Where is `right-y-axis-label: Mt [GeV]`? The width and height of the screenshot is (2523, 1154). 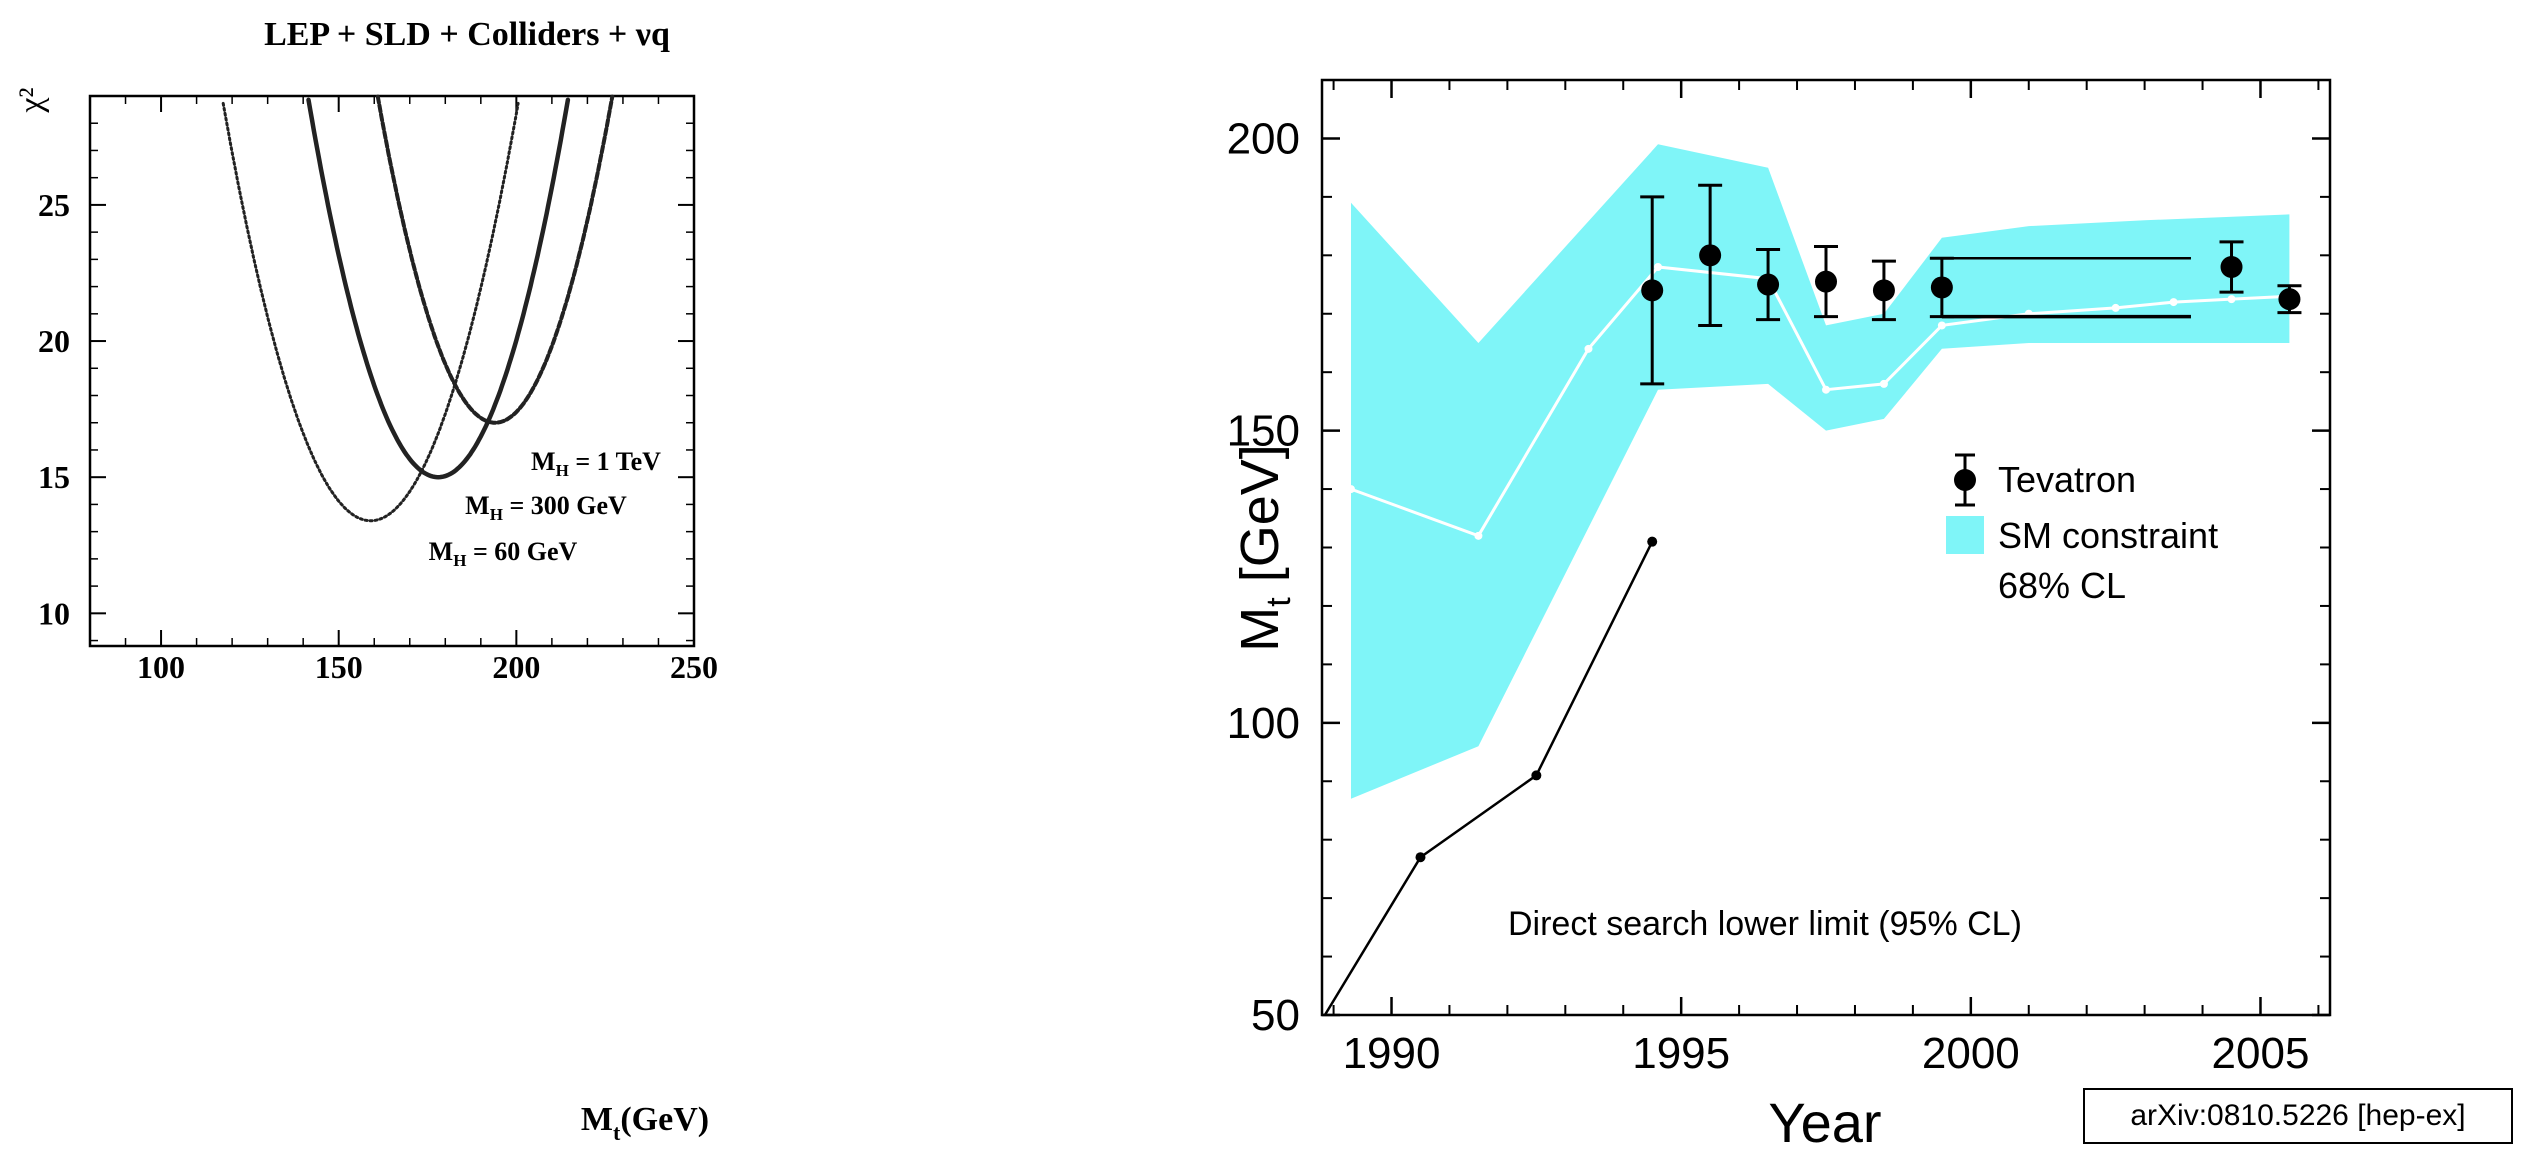 right-y-axis-label: Mt [GeV] is located at coordinates (1264, 548).